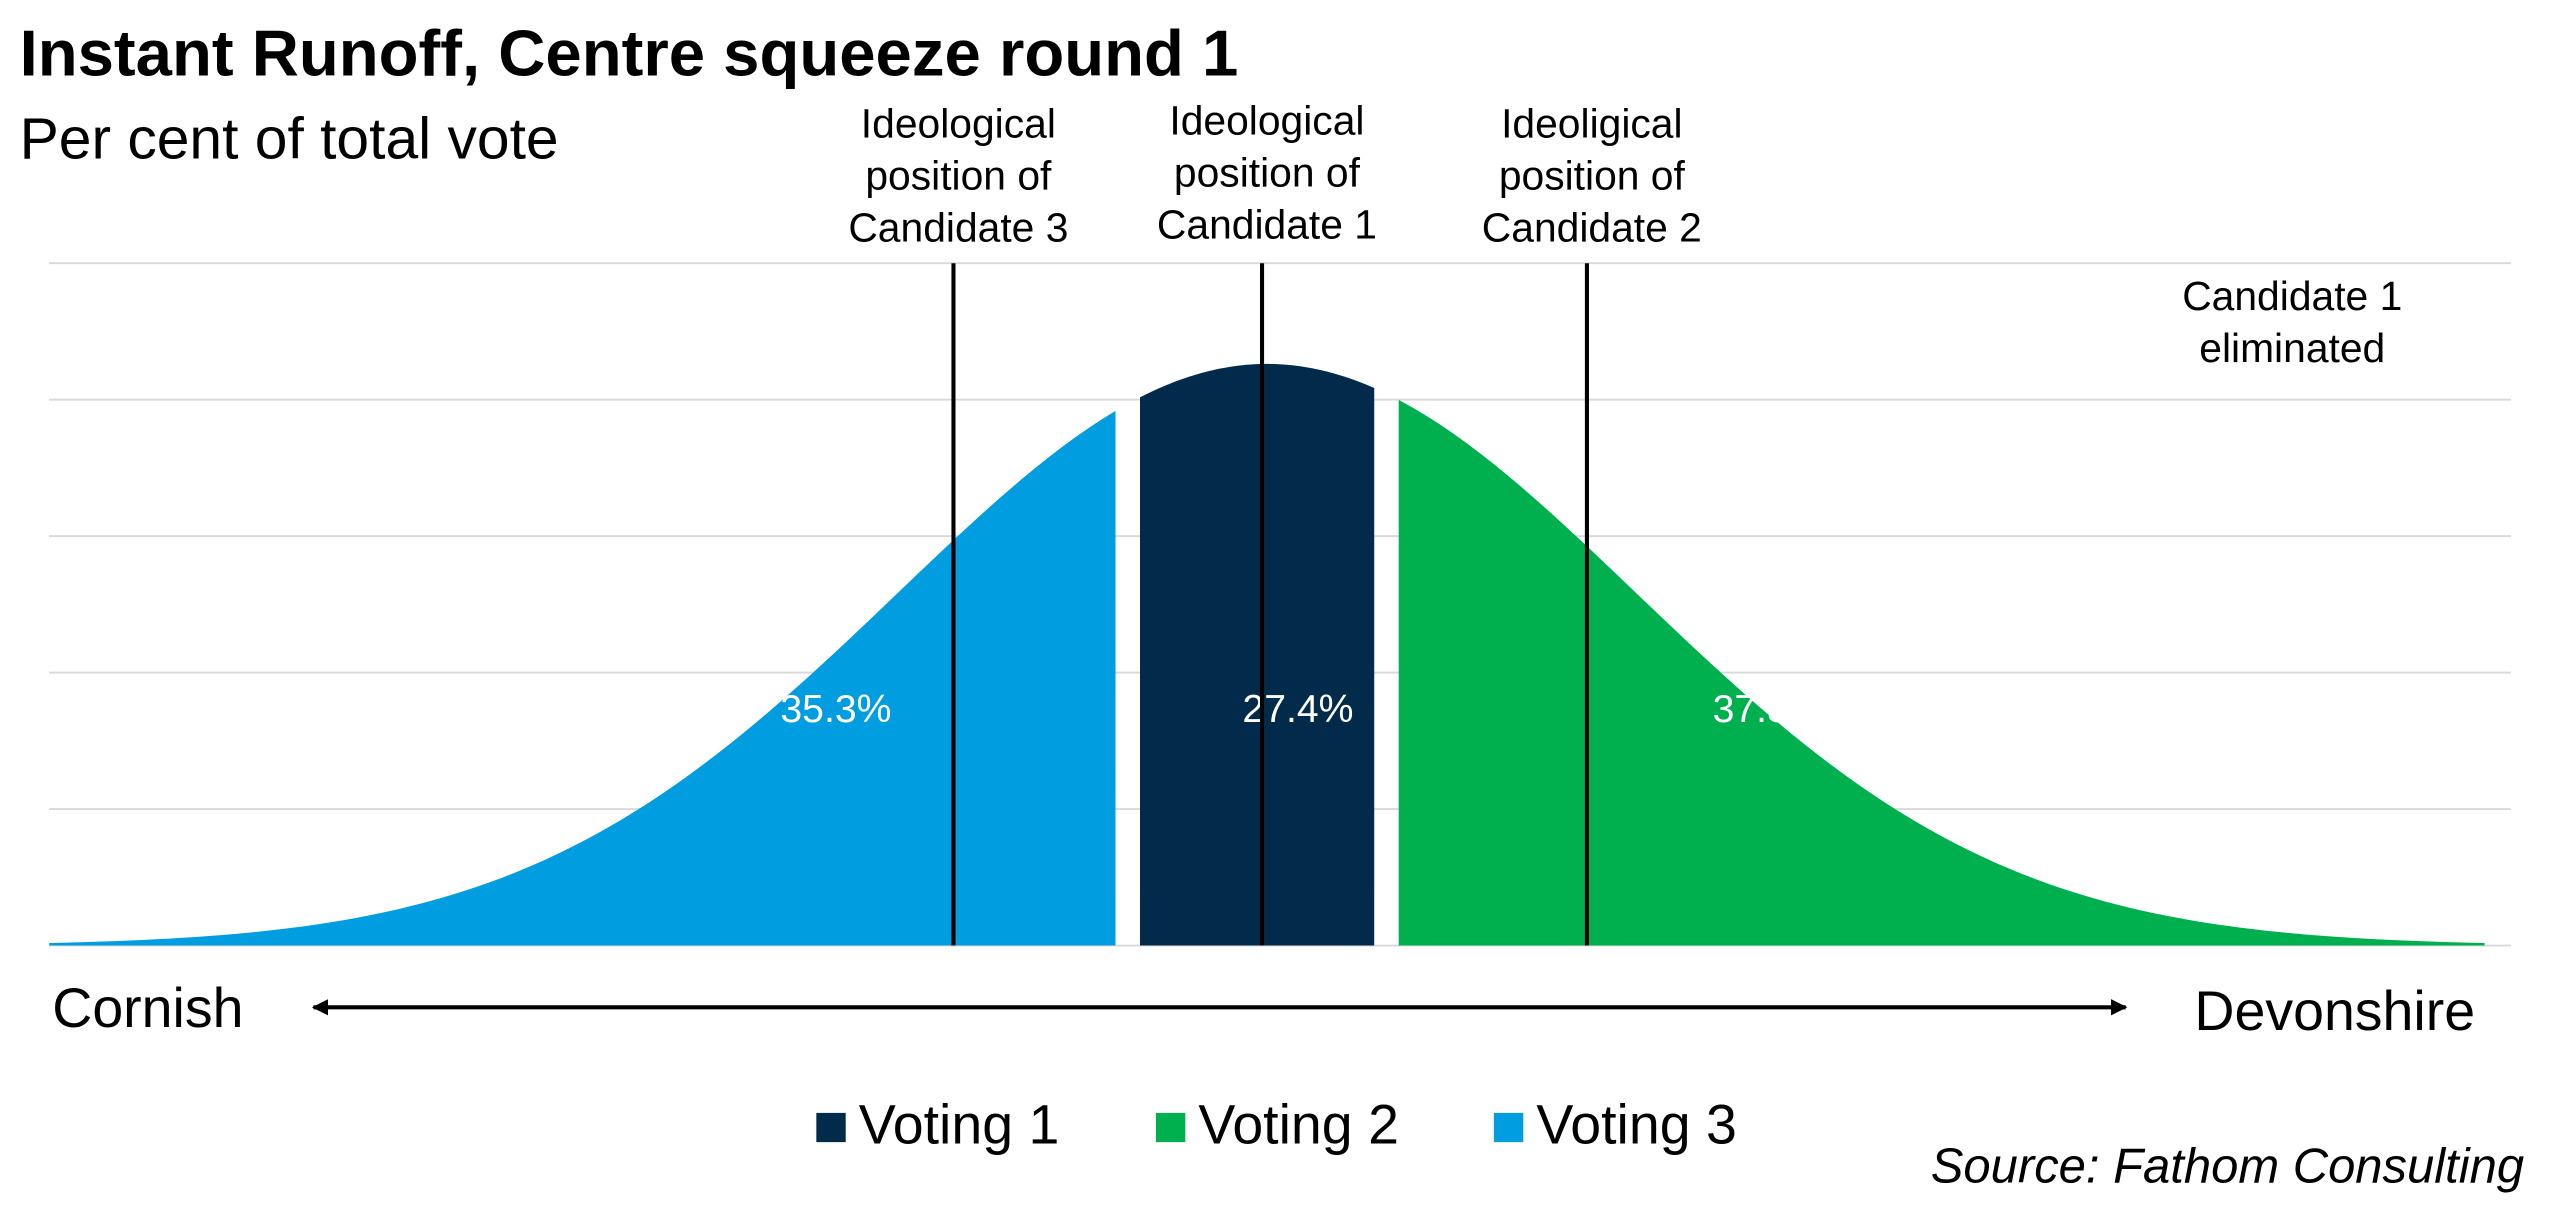  Describe the element at coordinates (835, 709) in the screenshot. I see `value-label: 35.3%` at that location.